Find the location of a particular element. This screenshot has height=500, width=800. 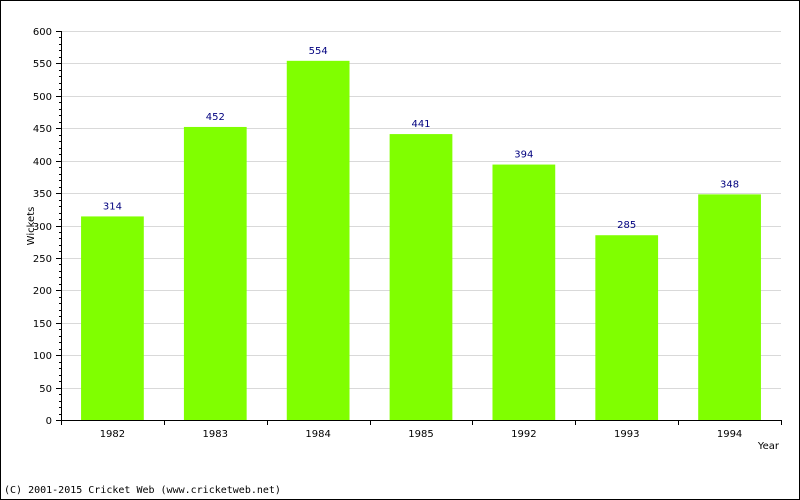

y-tick-label: 100 is located at coordinates (42, 356).